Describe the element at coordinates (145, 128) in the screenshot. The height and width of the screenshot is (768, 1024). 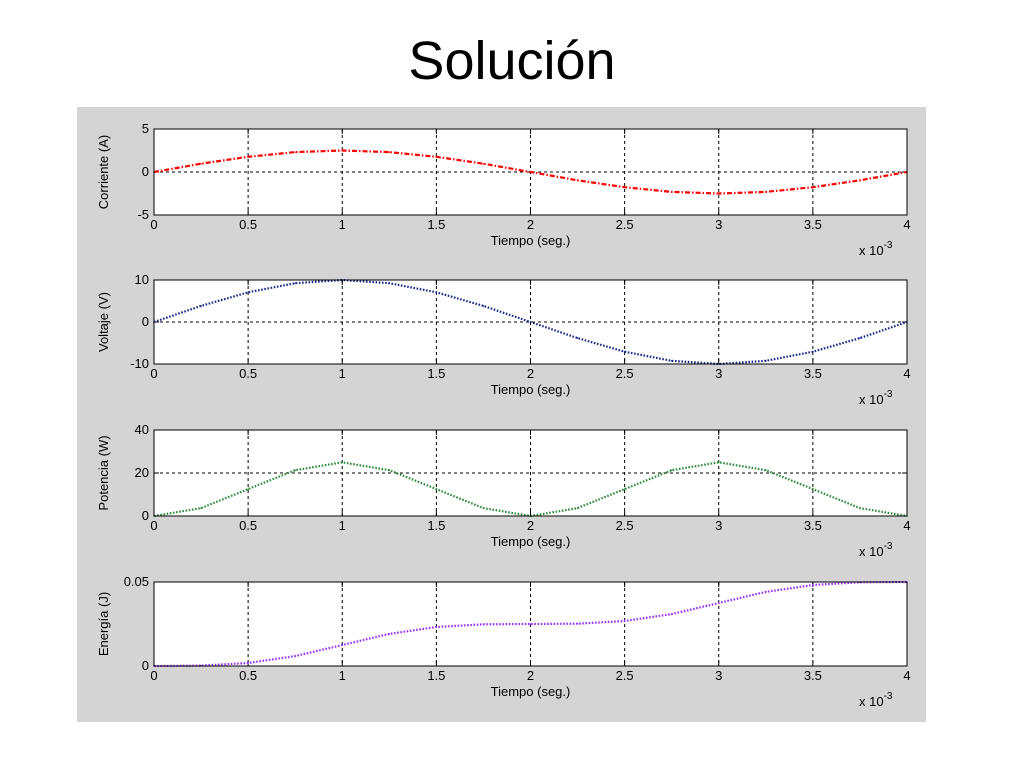
I see `y-tick-label: 5` at that location.